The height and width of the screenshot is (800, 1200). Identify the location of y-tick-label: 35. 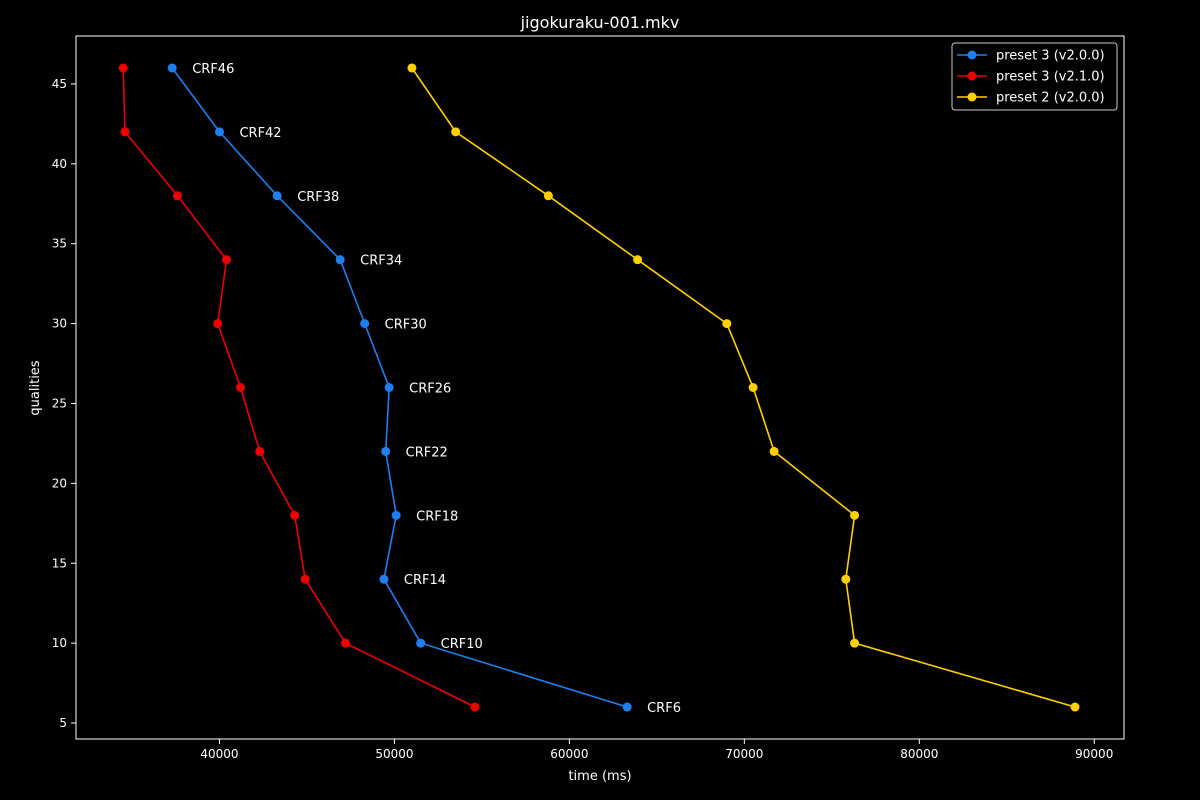
(59, 244).